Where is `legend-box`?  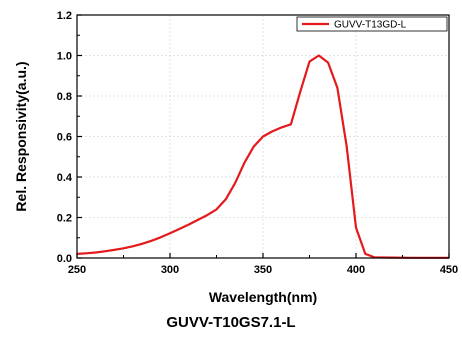
legend-box is located at coordinates (372, 24).